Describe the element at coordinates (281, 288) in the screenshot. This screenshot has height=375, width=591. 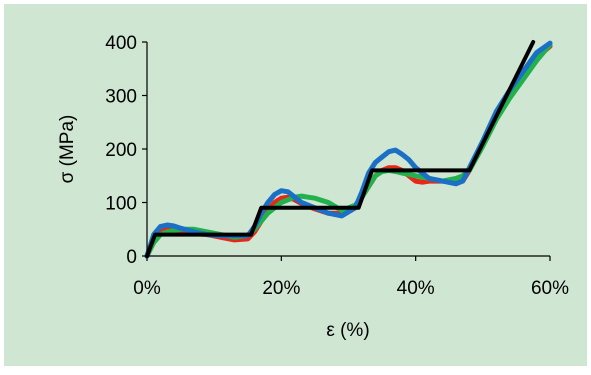
I see `x-tick-label: 20%` at that location.